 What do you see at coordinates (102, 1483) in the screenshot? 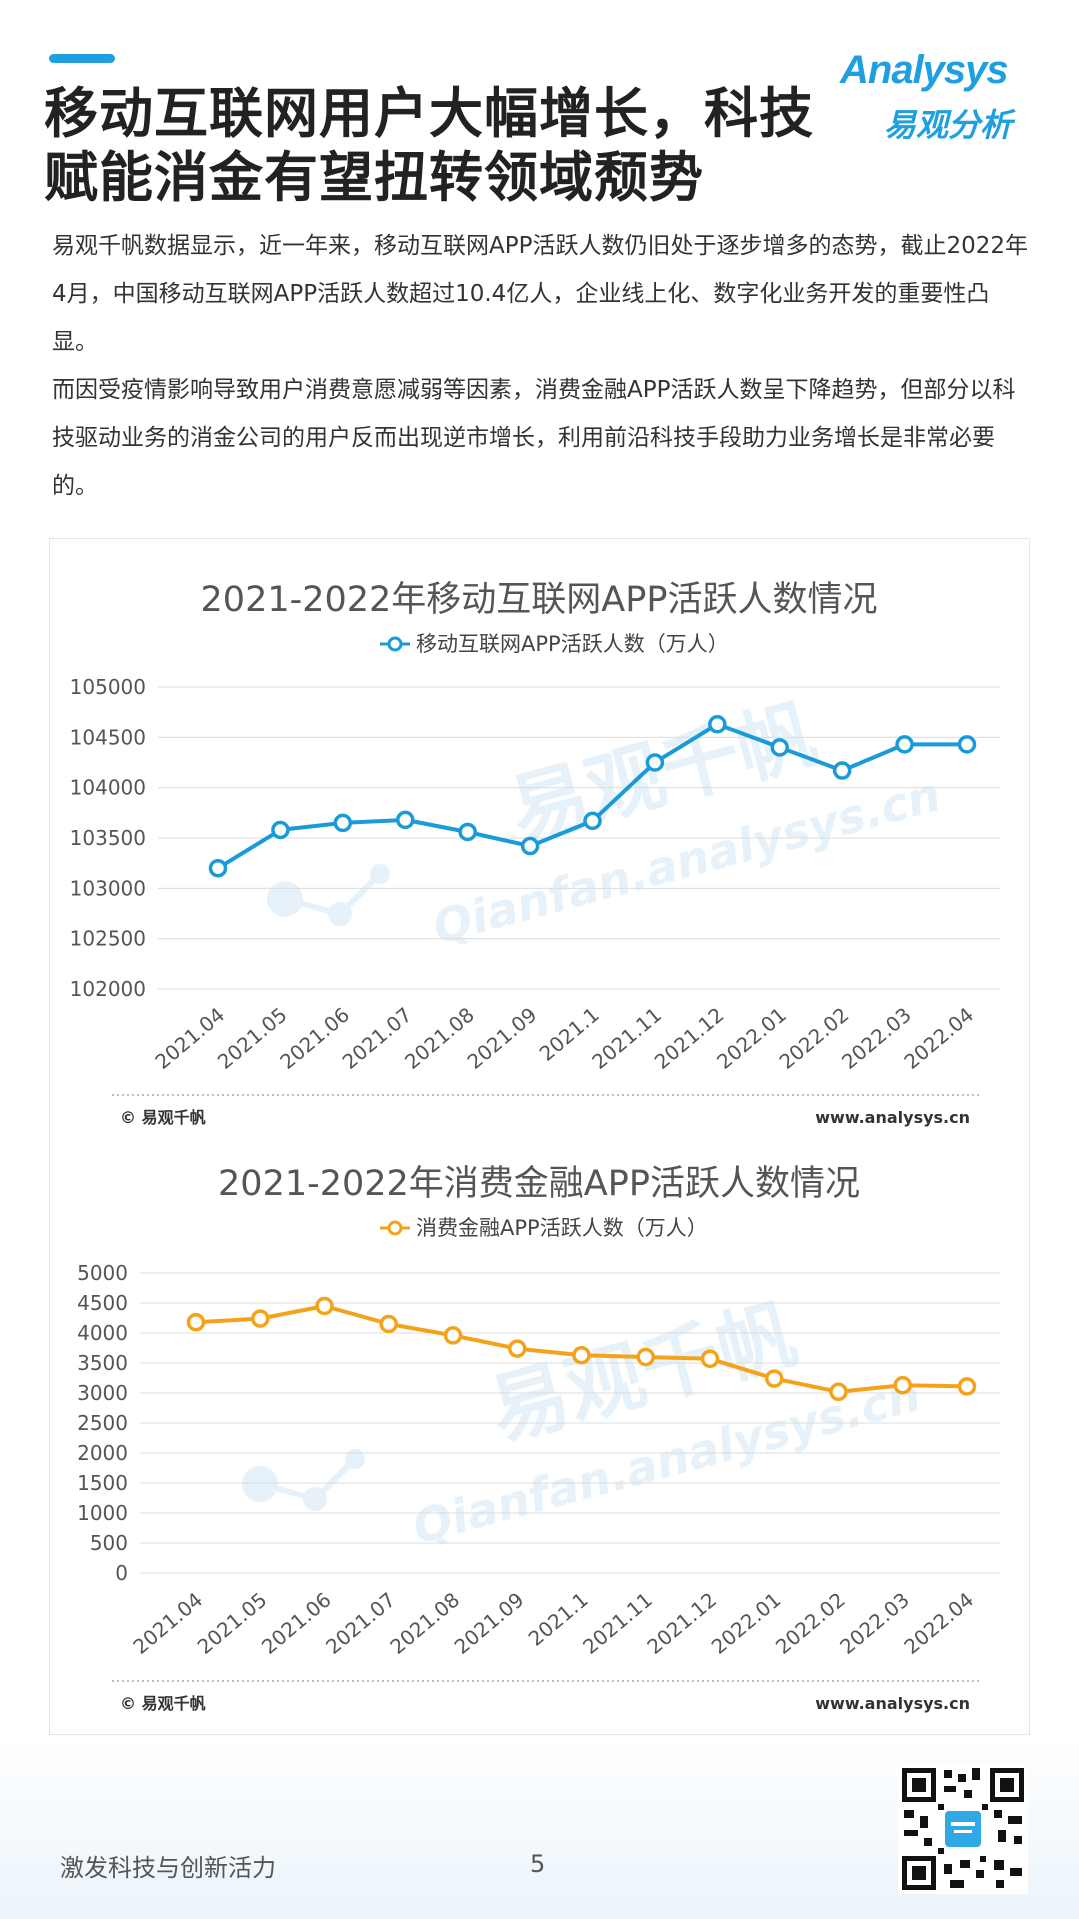
I see `y-tick-label: 1500` at bounding box center [102, 1483].